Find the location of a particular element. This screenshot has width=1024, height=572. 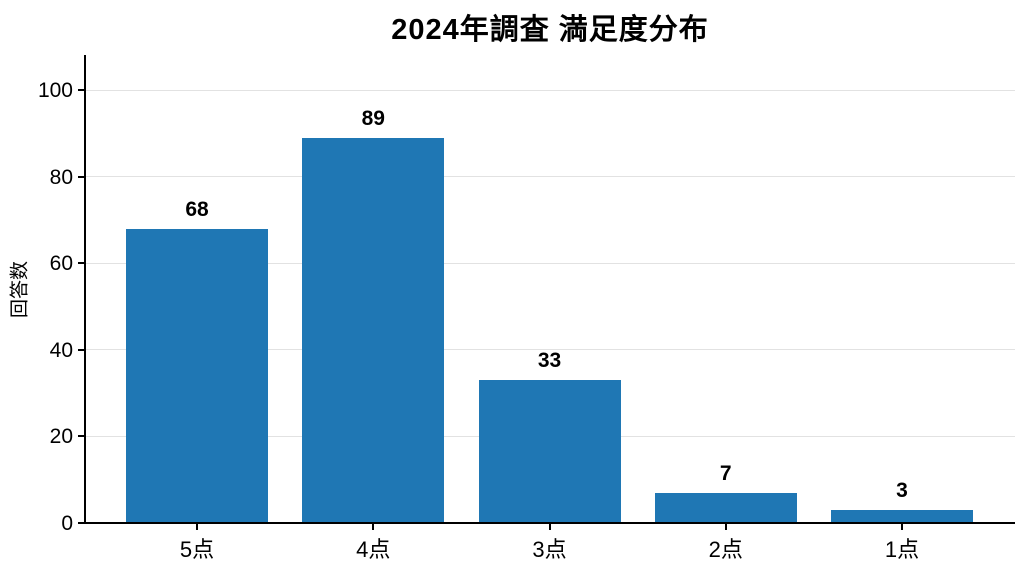

chart-title: 2024年調査 満足度分布 is located at coordinates (550, 30).